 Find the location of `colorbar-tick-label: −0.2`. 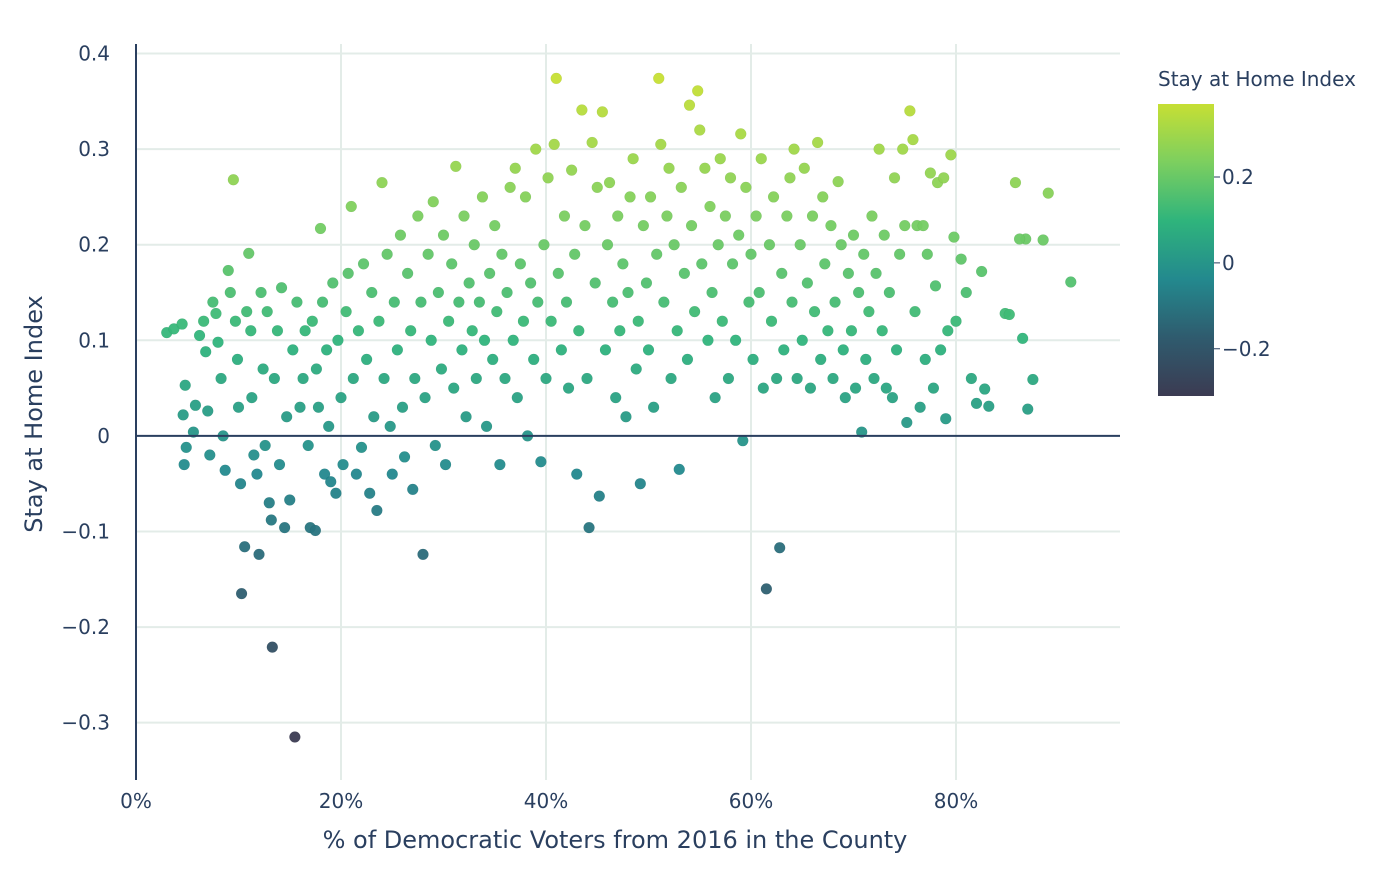

colorbar-tick-label: −0.2 is located at coordinates (1246, 349).